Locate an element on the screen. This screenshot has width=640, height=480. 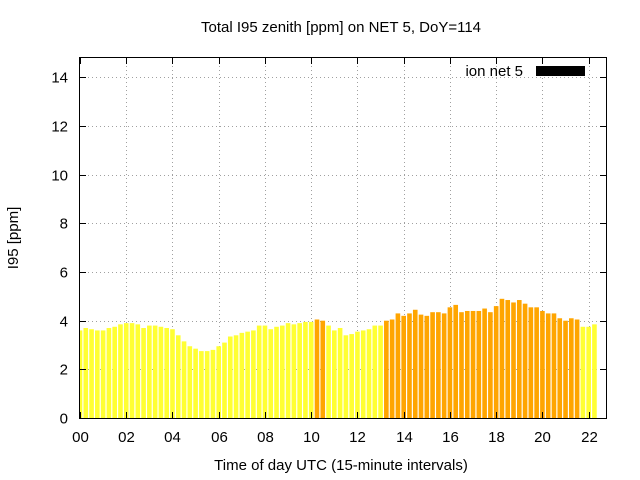
y-tick-label: 12 is located at coordinates (59, 127).